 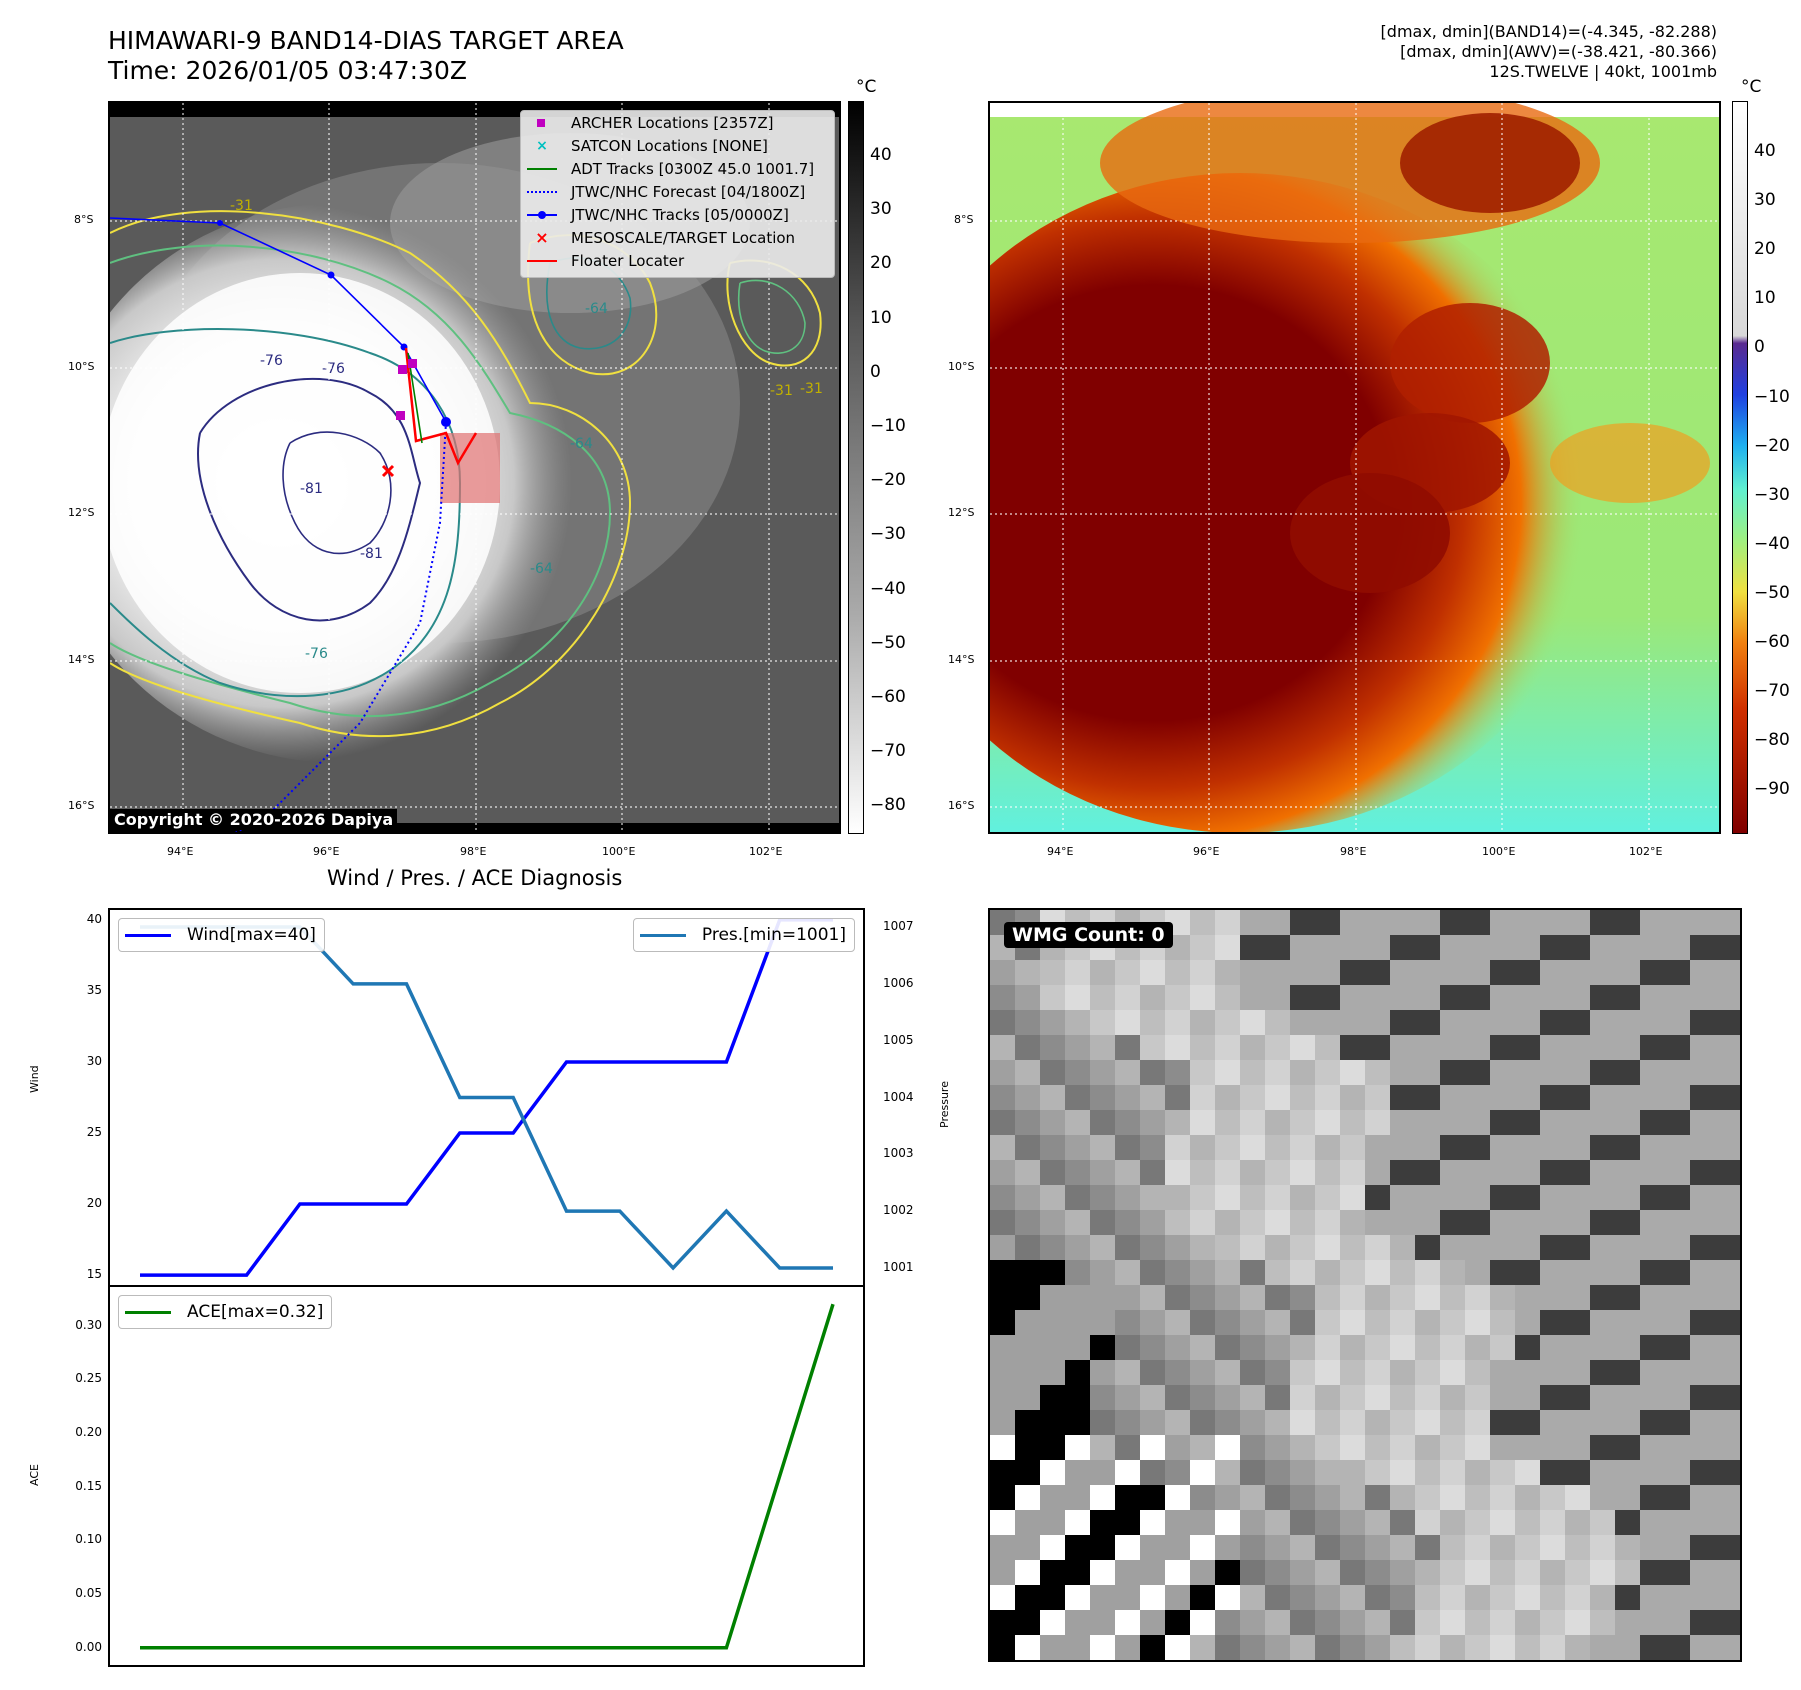 What do you see at coordinates (581, 444) in the screenshot?
I see `contour-label: -64` at bounding box center [581, 444].